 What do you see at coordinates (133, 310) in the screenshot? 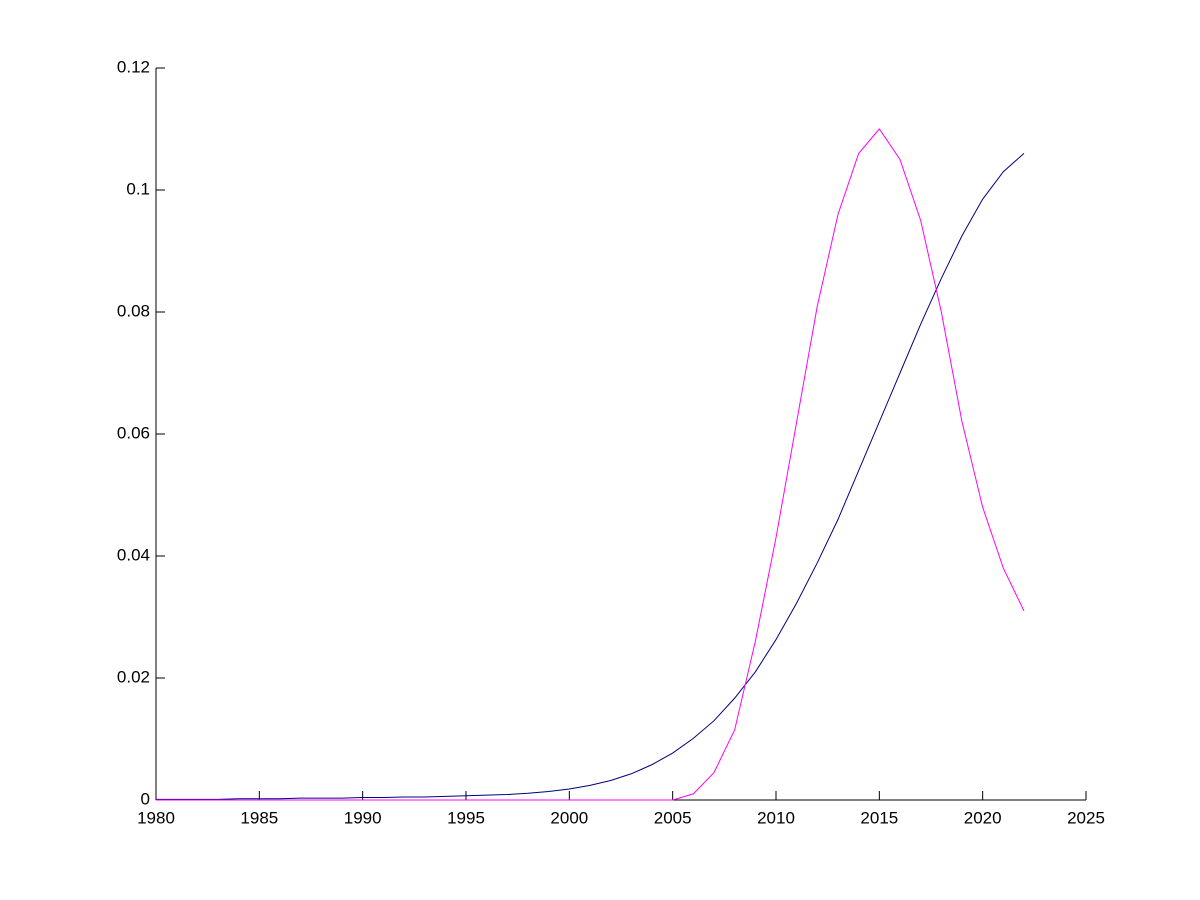
I see `y-tick-label: 0.08` at bounding box center [133, 310].